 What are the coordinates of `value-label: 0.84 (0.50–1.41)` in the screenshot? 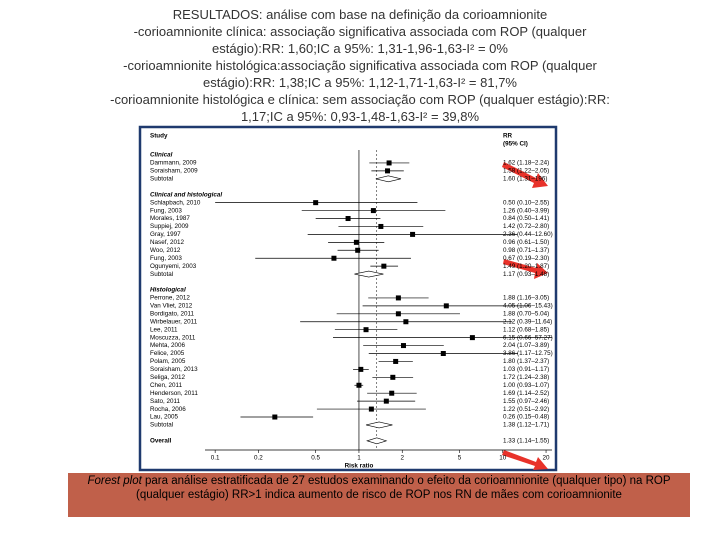 It's located at (526, 218).